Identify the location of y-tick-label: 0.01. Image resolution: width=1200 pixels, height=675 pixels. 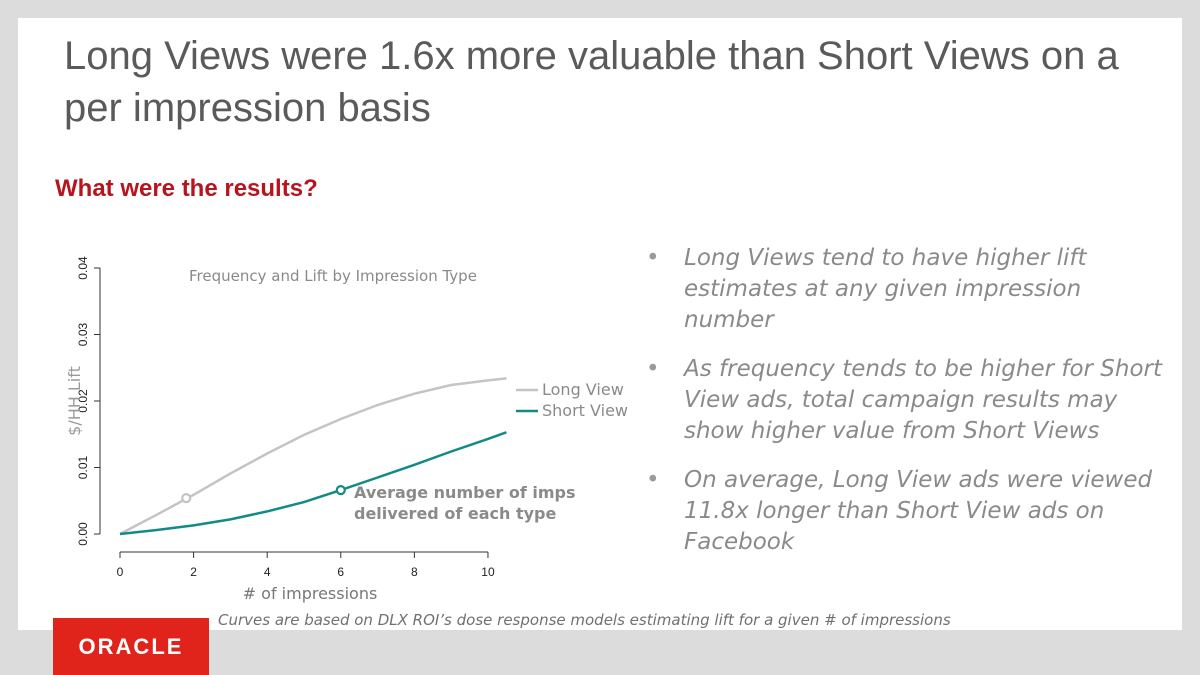
(83, 467).